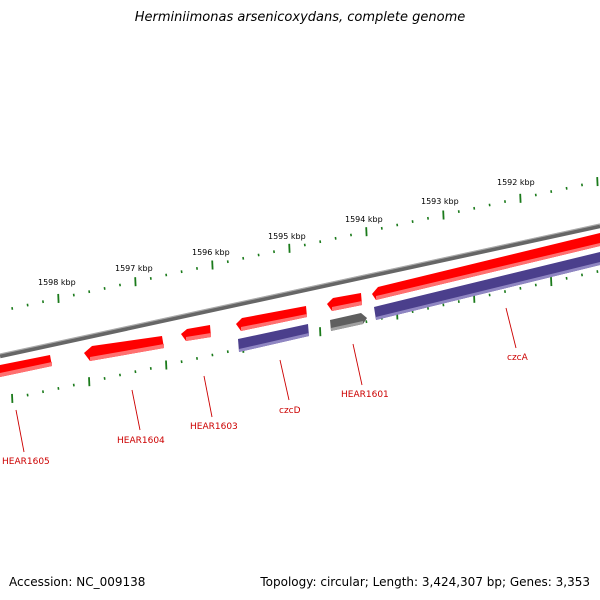  What do you see at coordinates (440, 201) in the screenshot?
I see `scale-label-1593: 1593 kbp` at bounding box center [440, 201].